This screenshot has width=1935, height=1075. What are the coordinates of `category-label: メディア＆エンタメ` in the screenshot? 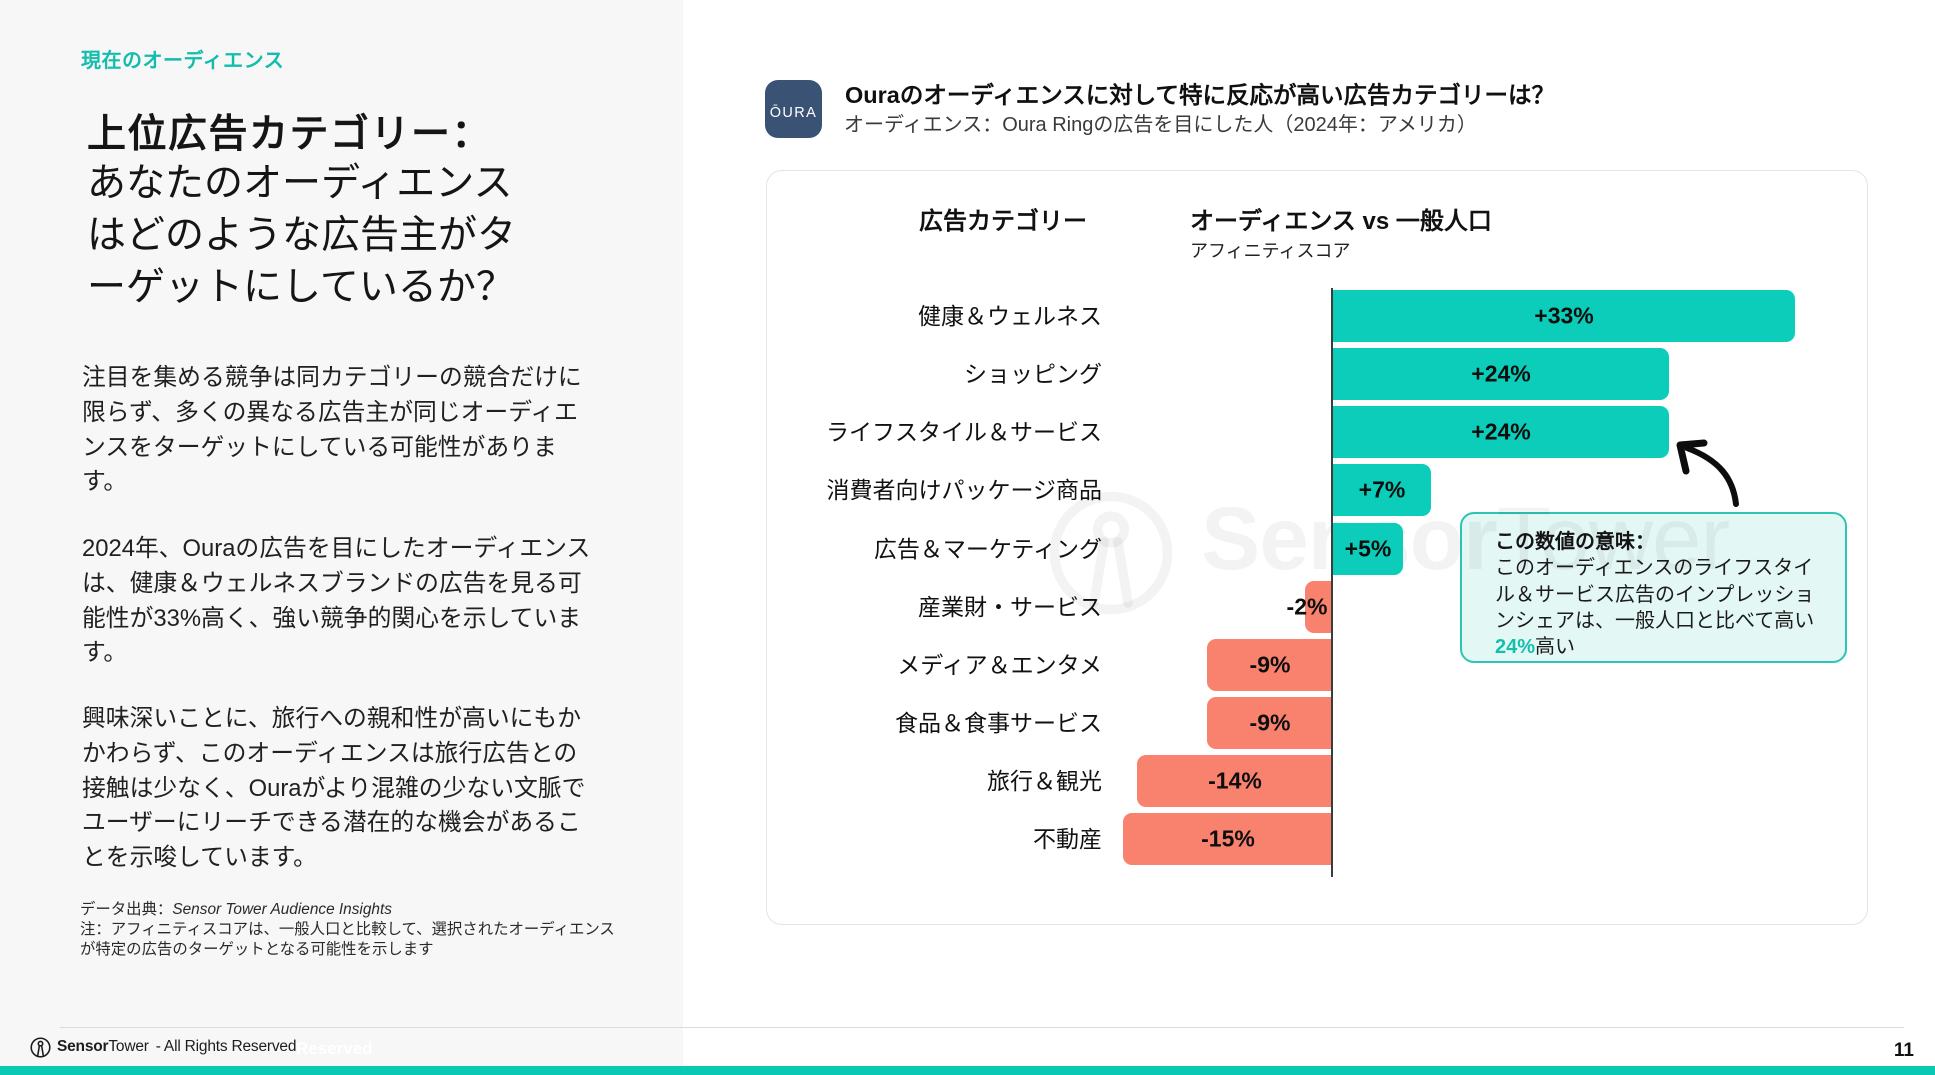 It's located at (999, 664).